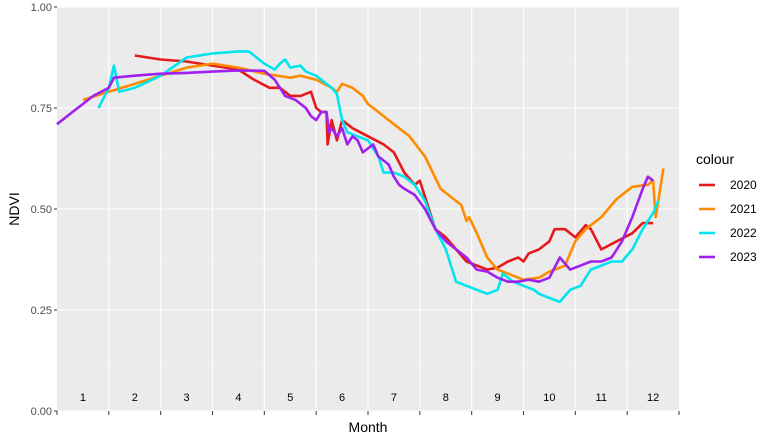  What do you see at coordinates (549, 398) in the screenshot?
I see `month-label: 10` at bounding box center [549, 398].